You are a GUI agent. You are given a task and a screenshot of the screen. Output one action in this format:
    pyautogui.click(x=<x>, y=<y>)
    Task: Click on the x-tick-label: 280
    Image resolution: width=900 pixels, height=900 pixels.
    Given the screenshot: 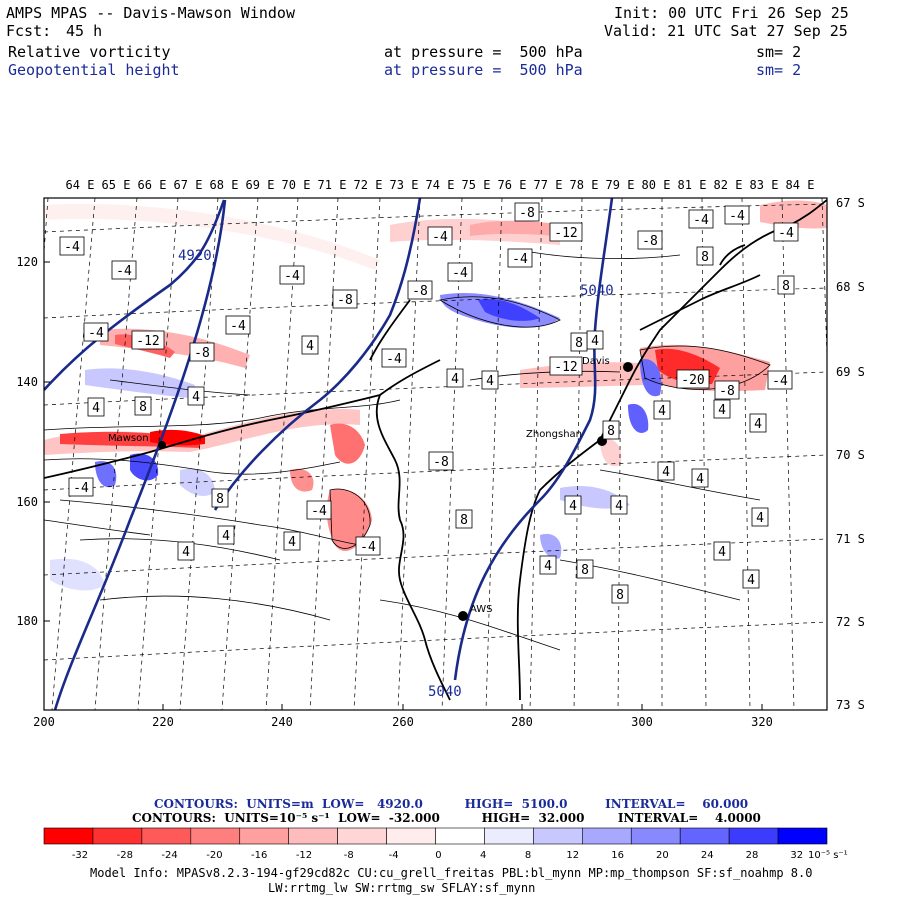 What is the action you would take?
    pyautogui.click(x=522, y=722)
    